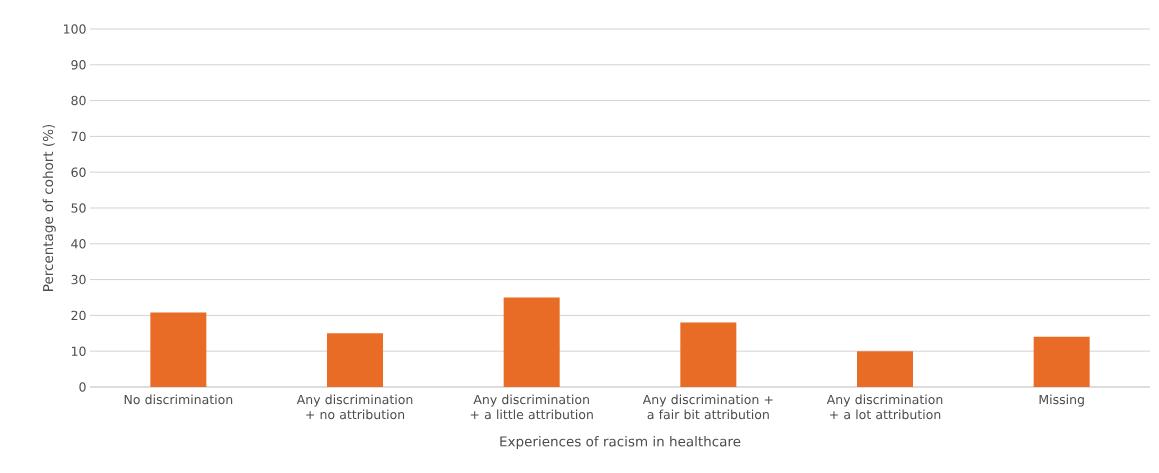  I want to click on x-axis-title: Experiences of racism in healthcare, so click(620, 443).